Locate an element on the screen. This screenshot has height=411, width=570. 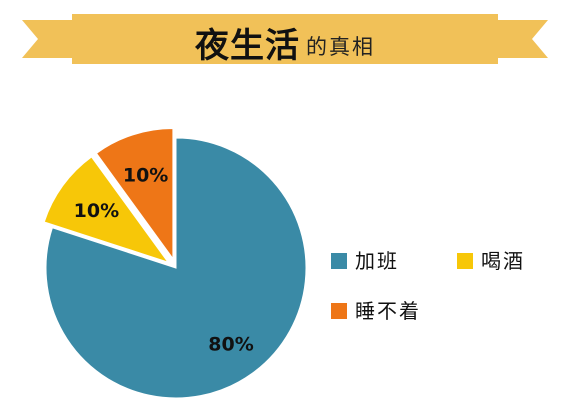
slice-label-3: 10% is located at coordinates (145, 175).